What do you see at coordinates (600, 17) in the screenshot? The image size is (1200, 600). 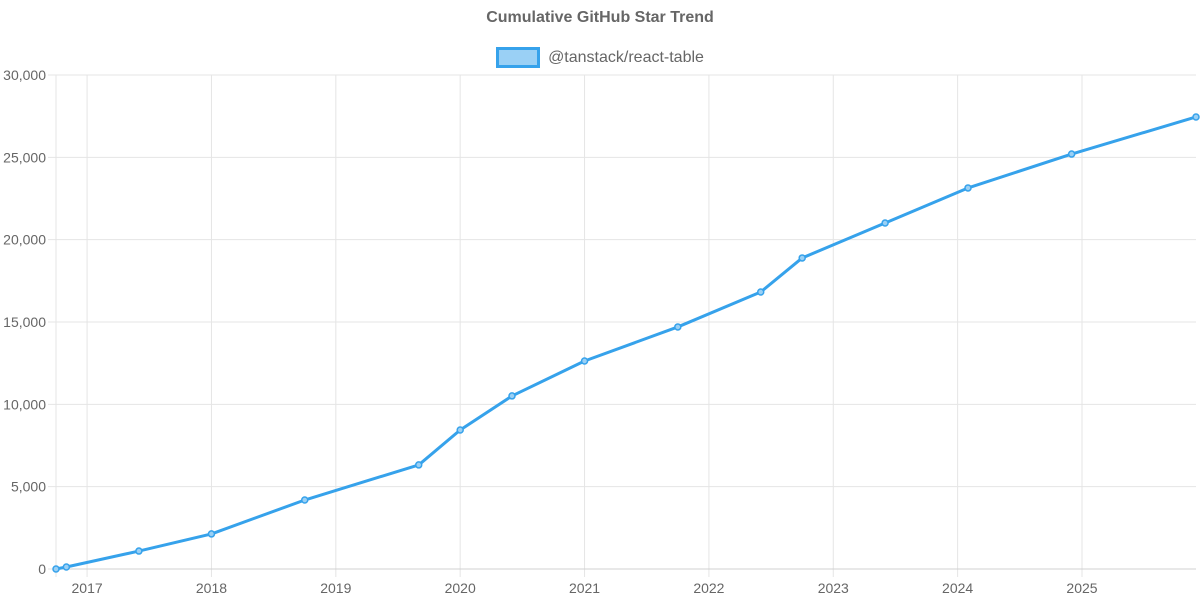 I see `chart-title: Cumulative GitHub Star Trend` at bounding box center [600, 17].